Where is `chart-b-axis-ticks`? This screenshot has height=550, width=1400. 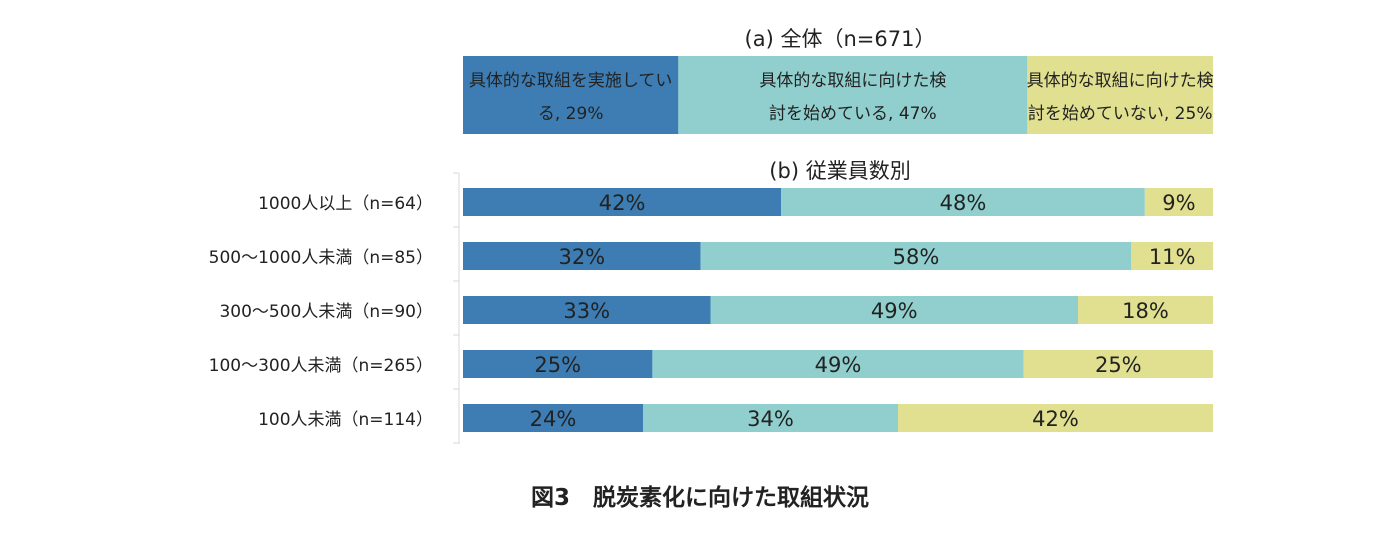 chart-b-axis-ticks is located at coordinates (456, 308).